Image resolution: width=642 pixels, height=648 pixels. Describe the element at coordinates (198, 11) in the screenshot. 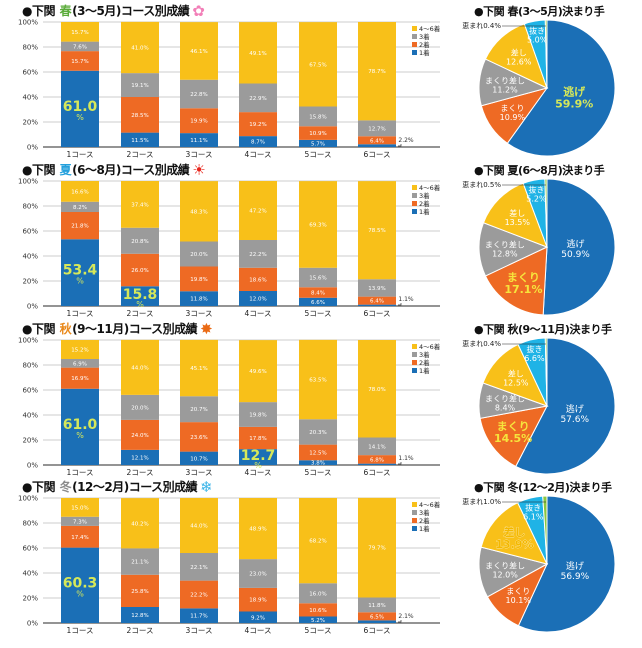

I see `sakura-icon: ✿` at that location.